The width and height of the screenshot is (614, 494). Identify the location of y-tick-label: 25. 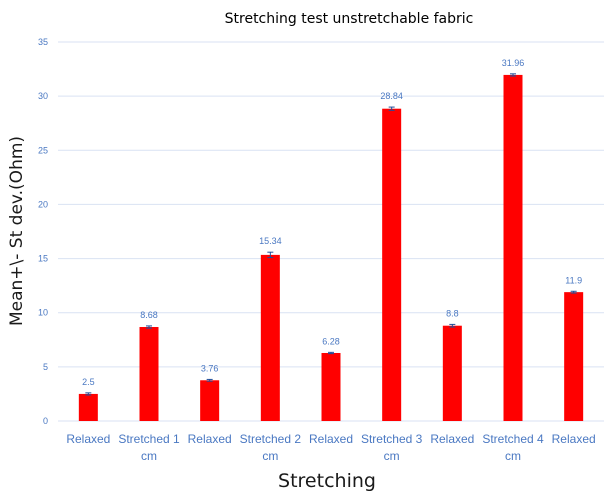
(43, 150).